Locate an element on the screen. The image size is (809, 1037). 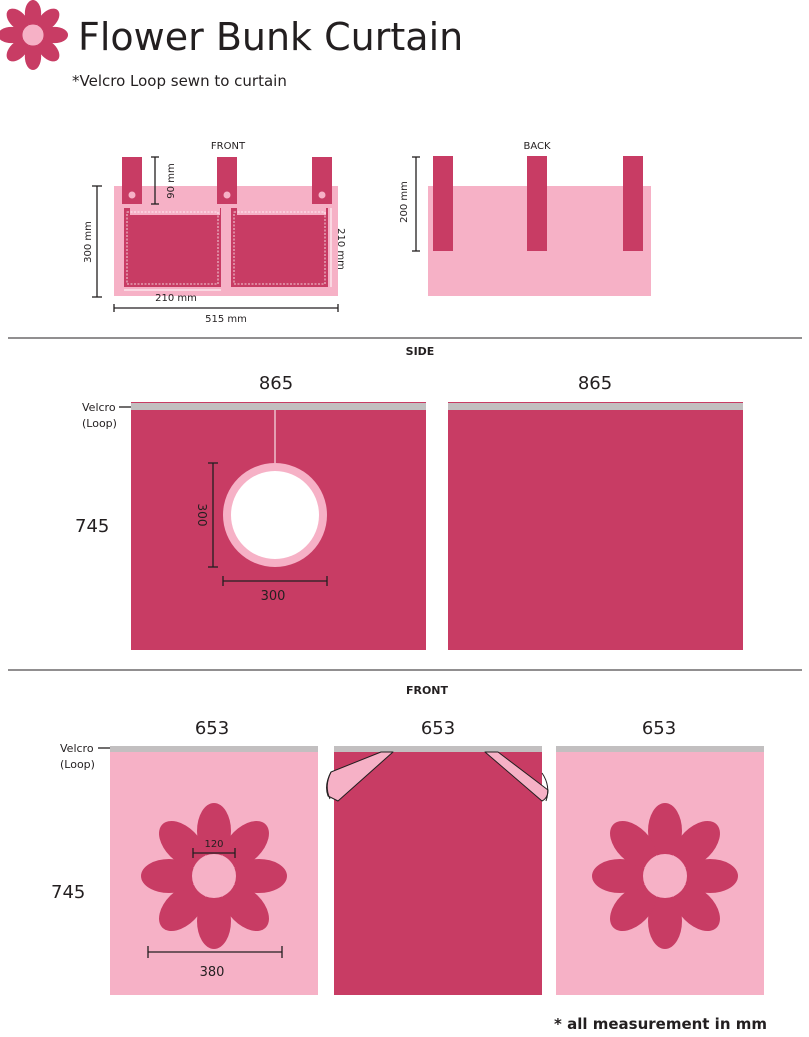
width-label: 515 mm is located at coordinates (226, 319).